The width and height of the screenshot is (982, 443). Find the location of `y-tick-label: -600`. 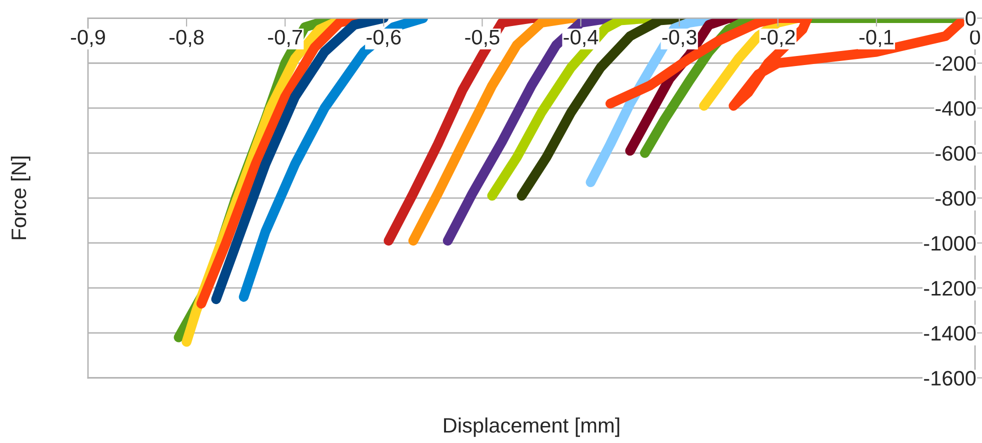

y-tick-label: -600 is located at coordinates (956, 153).